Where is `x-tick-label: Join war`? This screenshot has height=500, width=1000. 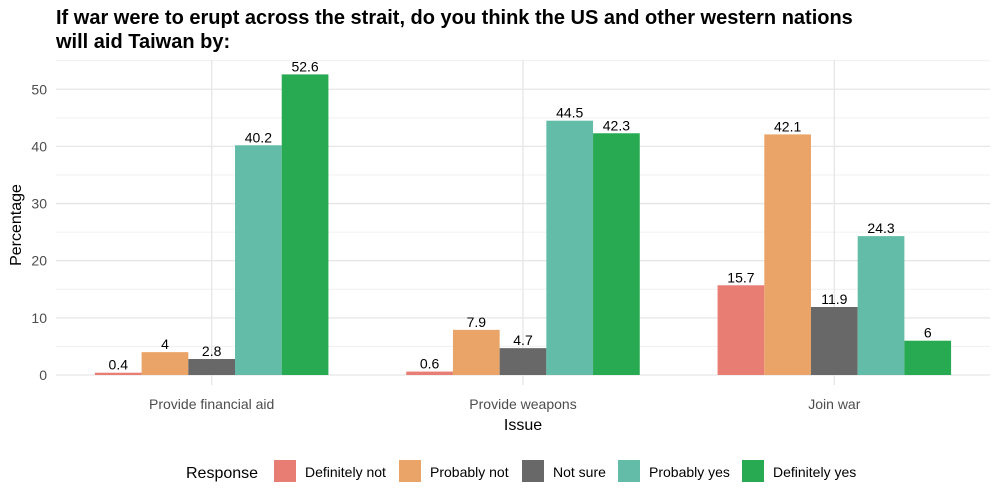 x-tick-label: Join war is located at coordinates (834, 404).